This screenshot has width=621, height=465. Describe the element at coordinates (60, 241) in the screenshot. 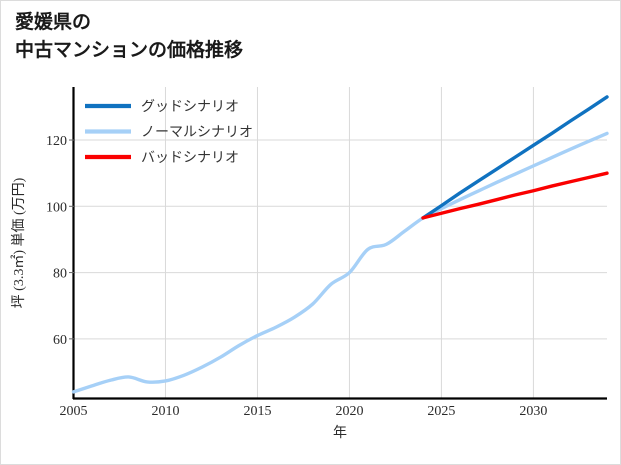

I see `y-tick-labels: 60 80 100 120` at that location.